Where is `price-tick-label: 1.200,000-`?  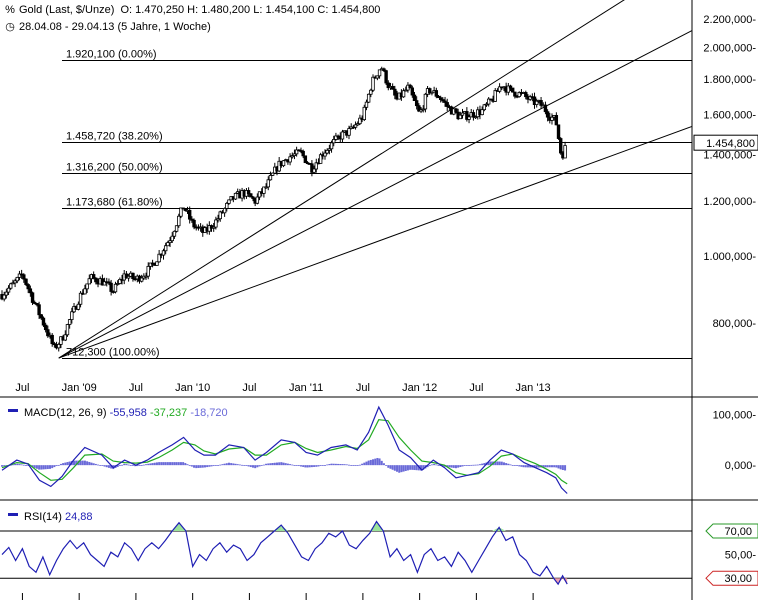
price-tick-label: 1.200,000- is located at coordinates (729, 202).